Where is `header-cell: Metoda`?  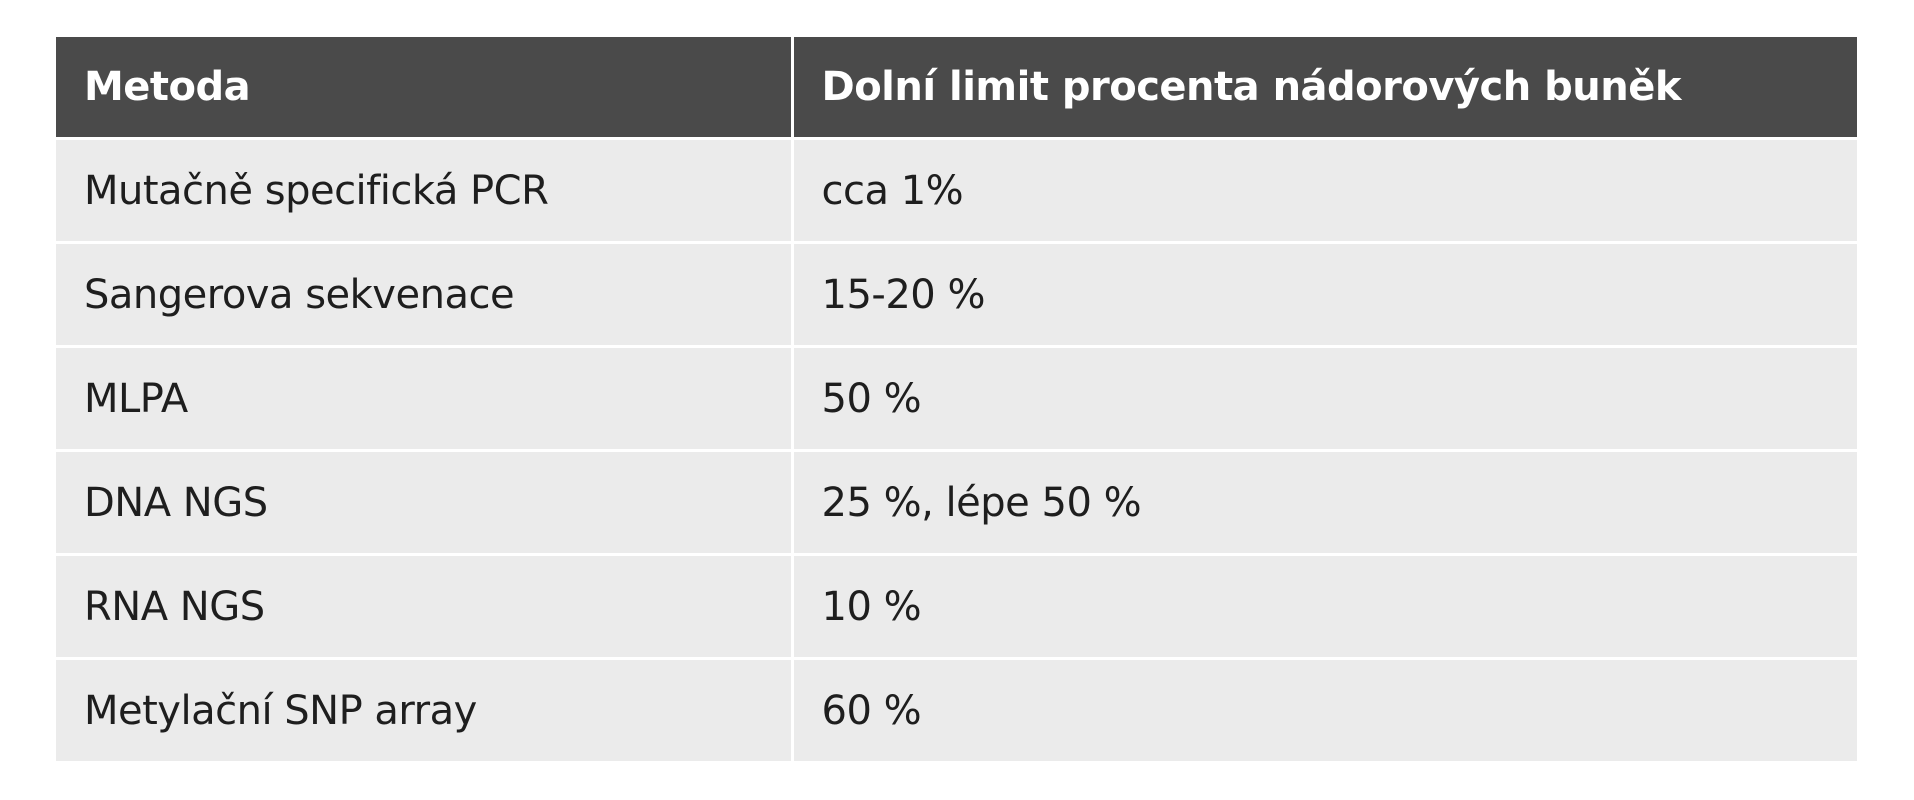 header-cell: Metoda is located at coordinates (425, 88).